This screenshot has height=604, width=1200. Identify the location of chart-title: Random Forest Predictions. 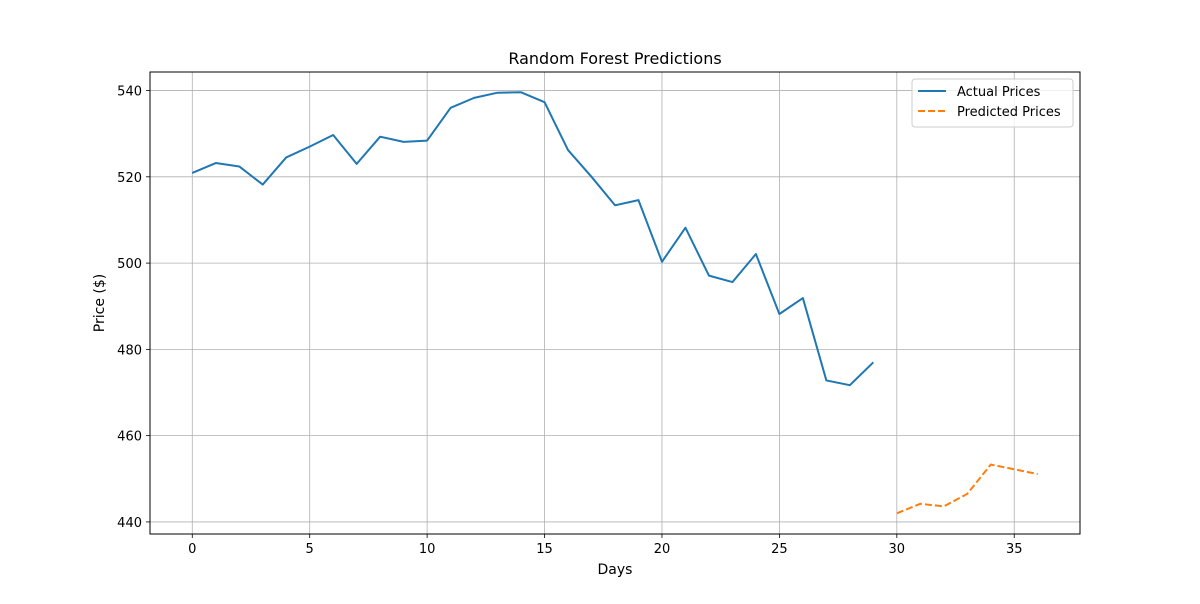
(614, 58).